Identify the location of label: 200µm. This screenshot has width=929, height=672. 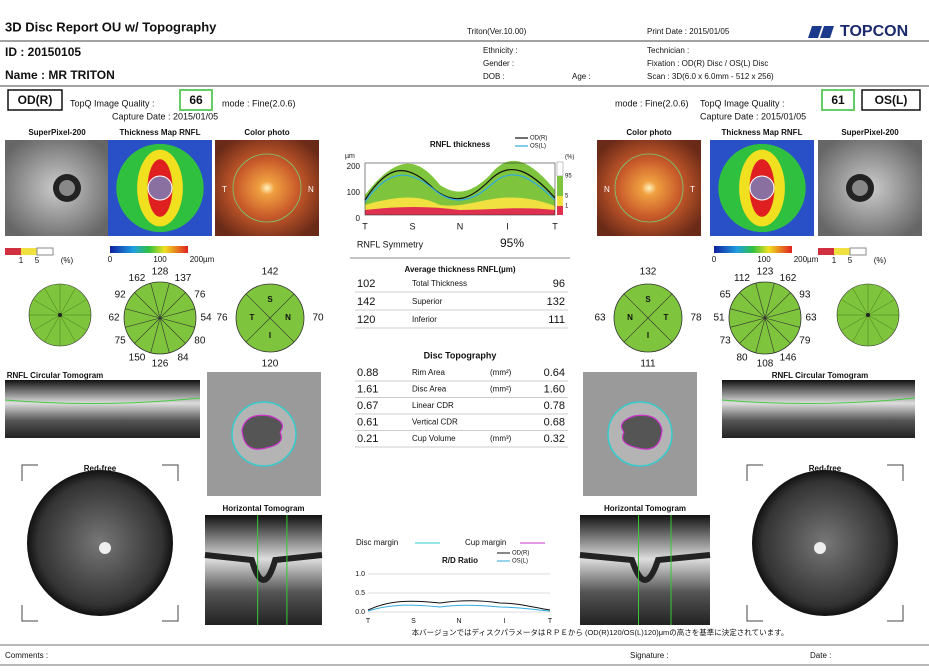
(202, 259).